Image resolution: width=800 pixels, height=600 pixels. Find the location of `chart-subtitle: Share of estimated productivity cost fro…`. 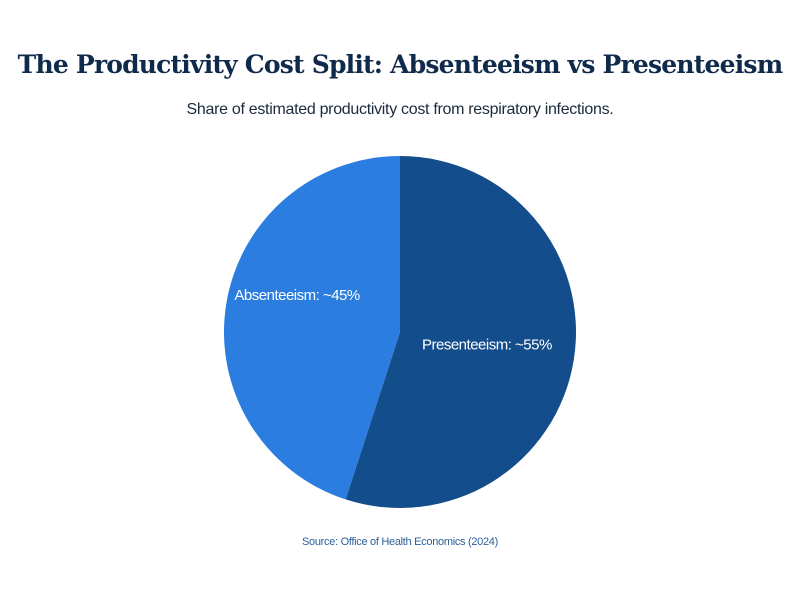

chart-subtitle: Share of estimated productivity cost fro… is located at coordinates (400, 109).